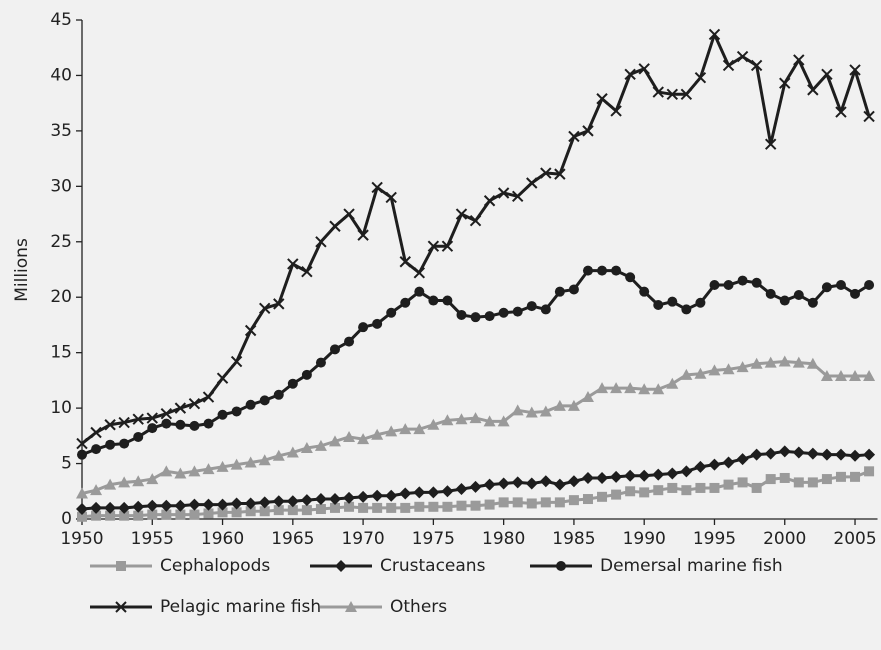 This screenshot has height=650, width=881. I want to click on x-tick-label: 2005, so click(854, 539).